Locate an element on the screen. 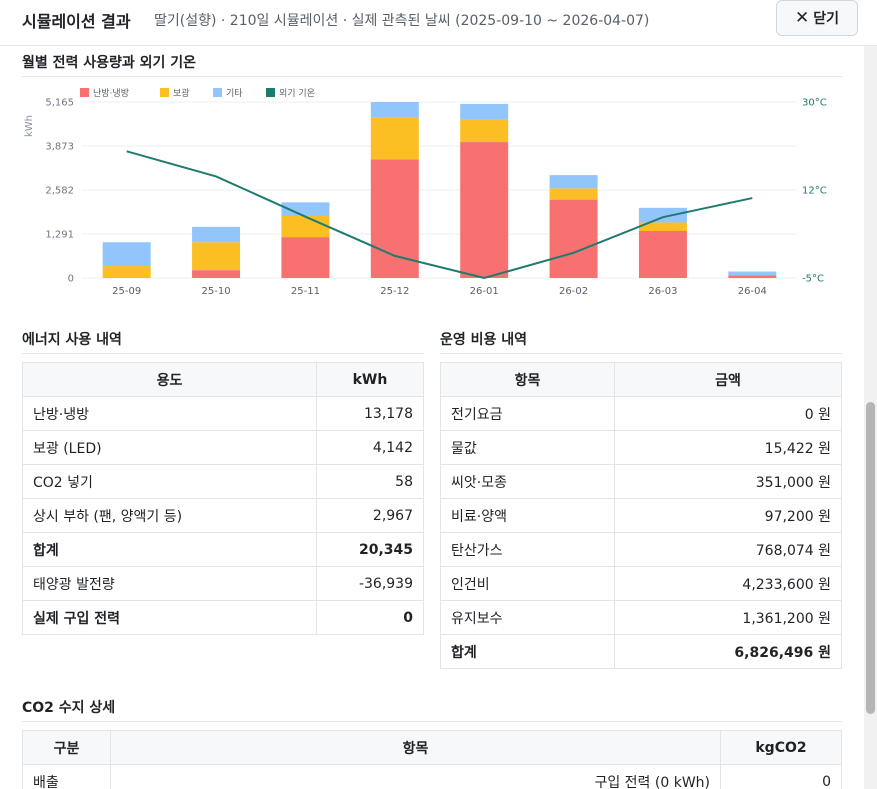 This screenshot has width=877, height=789. table-row: 보광 (LED) 4,142 is located at coordinates (223, 447).